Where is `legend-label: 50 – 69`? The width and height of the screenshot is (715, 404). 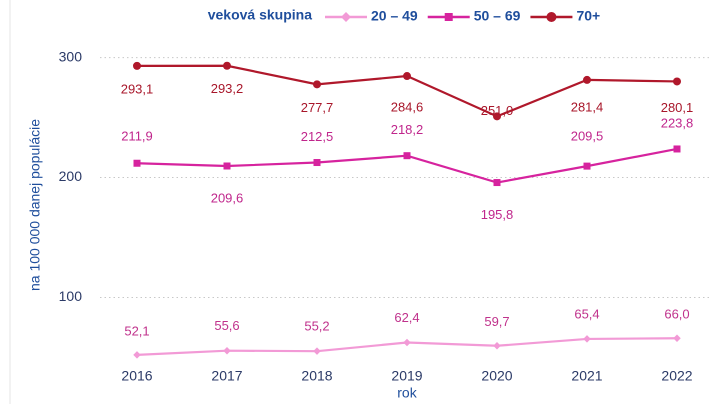 legend-label: 50 – 69 is located at coordinates (497, 16).